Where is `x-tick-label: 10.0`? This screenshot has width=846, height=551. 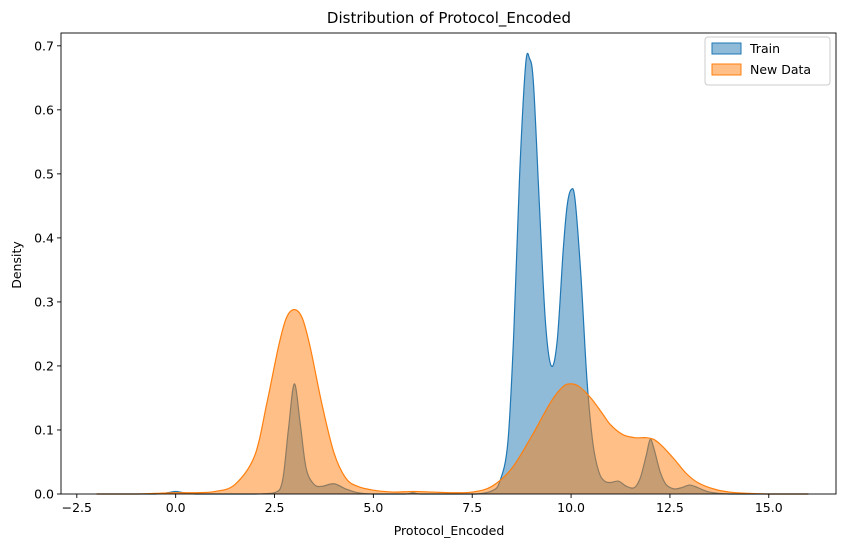
x-tick-label: 10.0 is located at coordinates (571, 507).